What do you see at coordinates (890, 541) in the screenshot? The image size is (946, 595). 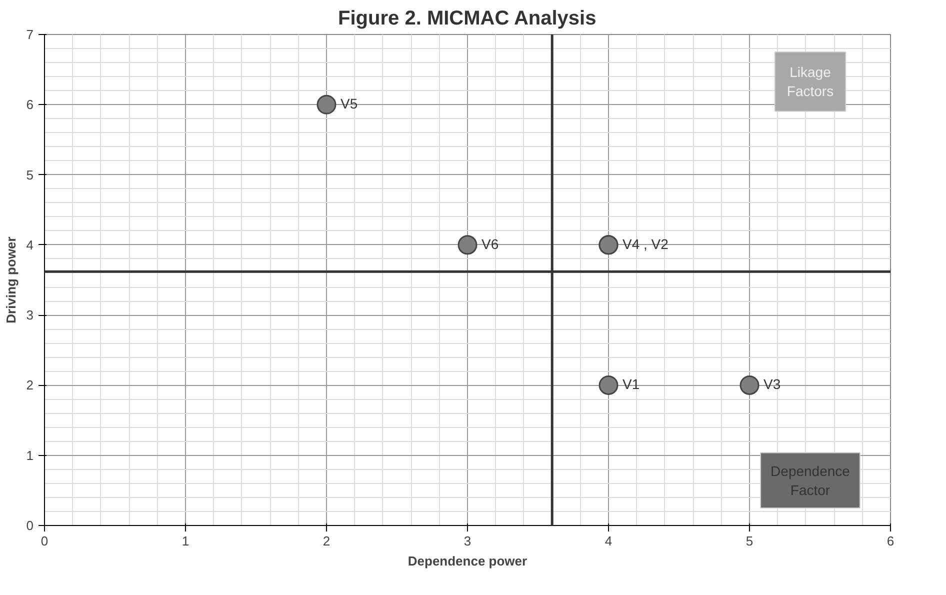 I see `x-tick-label: 6` at bounding box center [890, 541].